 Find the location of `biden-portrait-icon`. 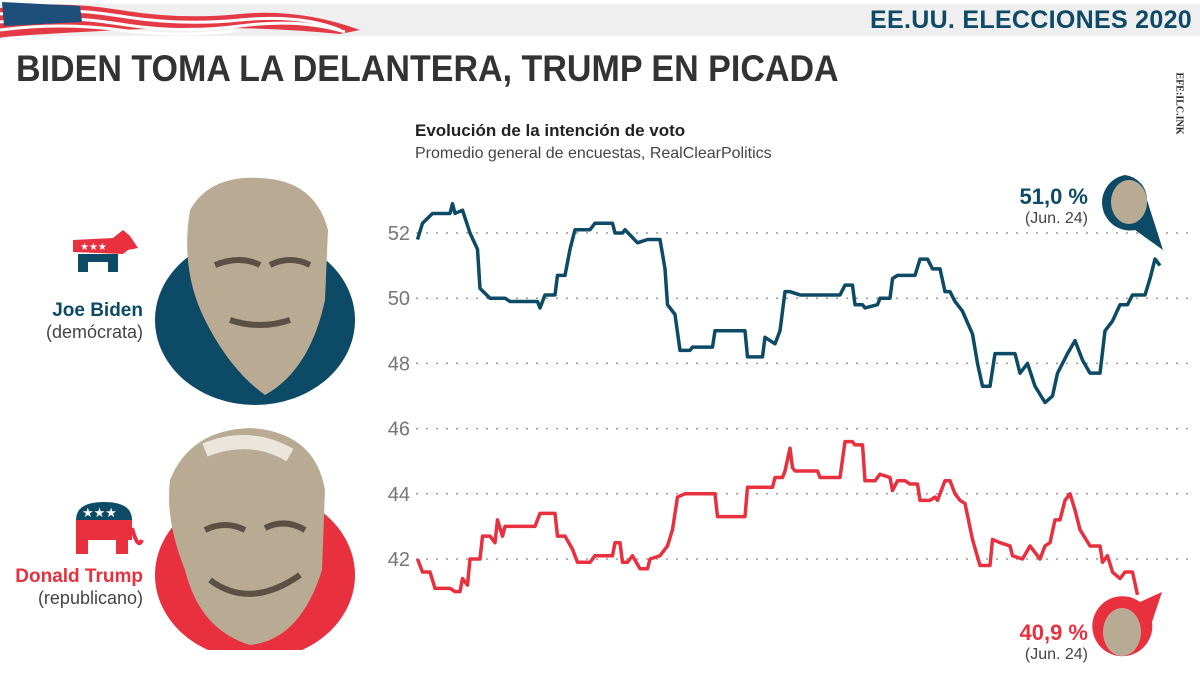

biden-portrait-icon is located at coordinates (257, 286).